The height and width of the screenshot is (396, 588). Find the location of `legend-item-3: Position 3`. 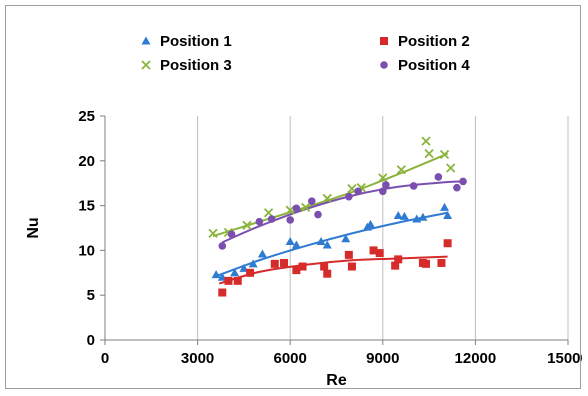

legend-item-3: Position 3 is located at coordinates (186, 65).